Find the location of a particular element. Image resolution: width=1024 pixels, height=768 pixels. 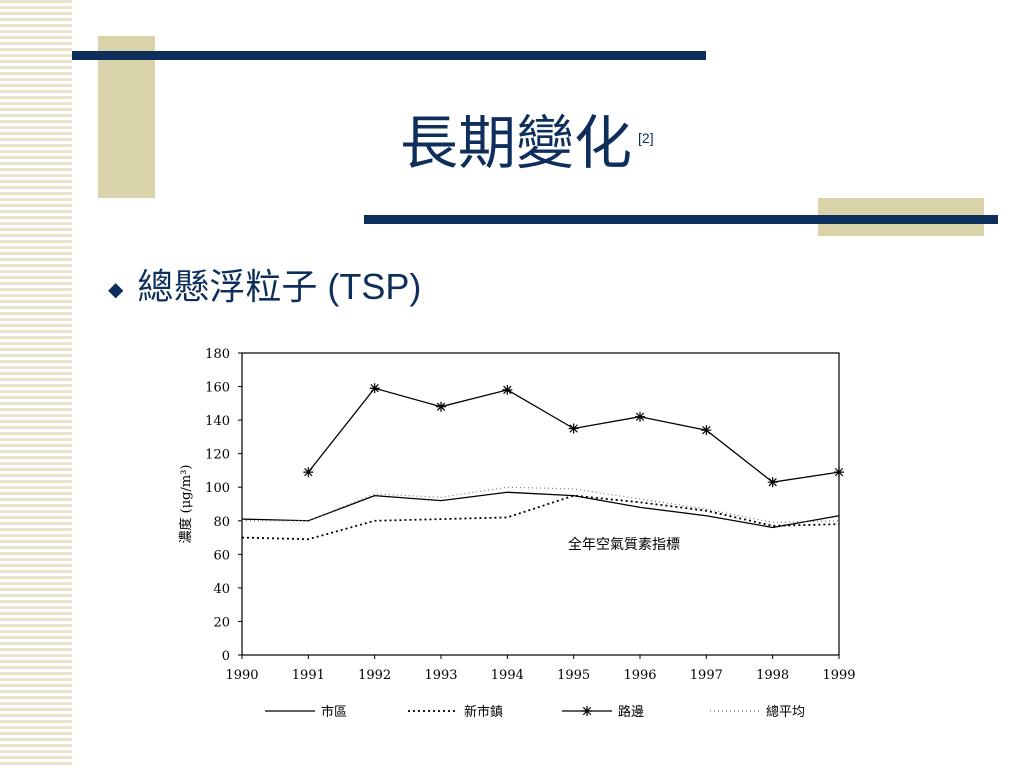

title-accent-block is located at coordinates (126, 117).